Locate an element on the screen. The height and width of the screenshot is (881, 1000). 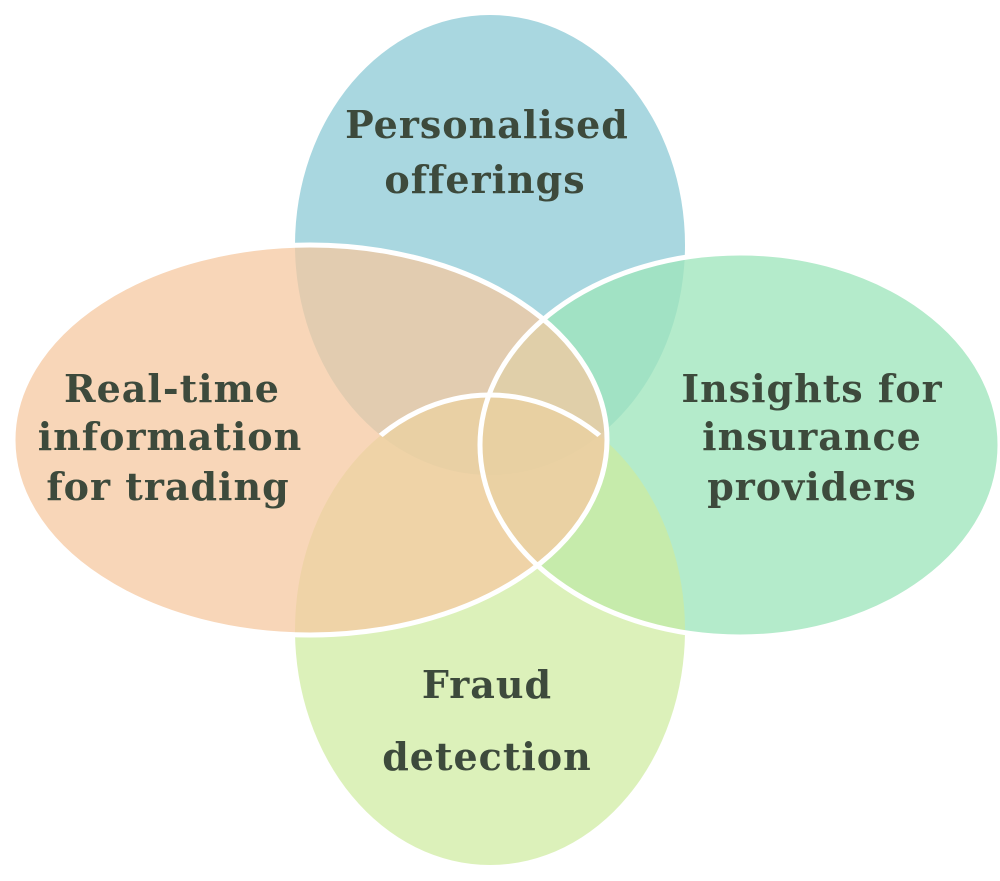
label-real-time-line1: Real-time is located at coordinates (172, 388).